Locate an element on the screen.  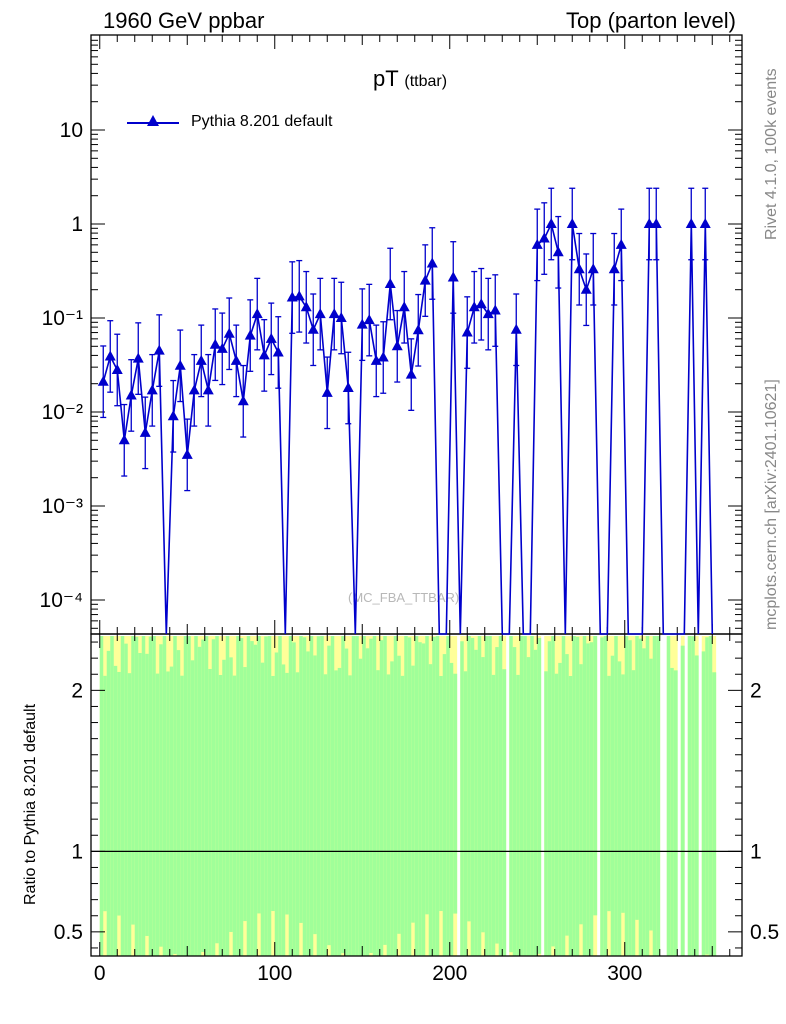
x-tick-label: 0 is located at coordinates (100, 973).